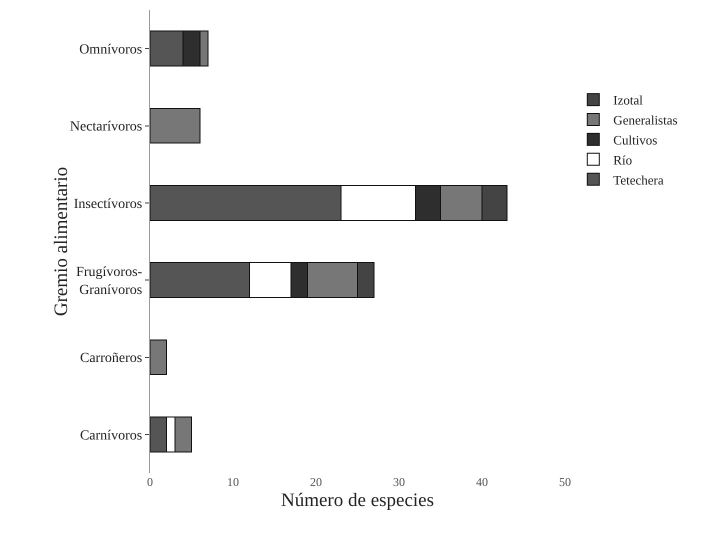 This screenshot has height=533, width=715. What do you see at coordinates (111, 358) in the screenshot?
I see `y-tick-label: Carroñeros` at bounding box center [111, 358].